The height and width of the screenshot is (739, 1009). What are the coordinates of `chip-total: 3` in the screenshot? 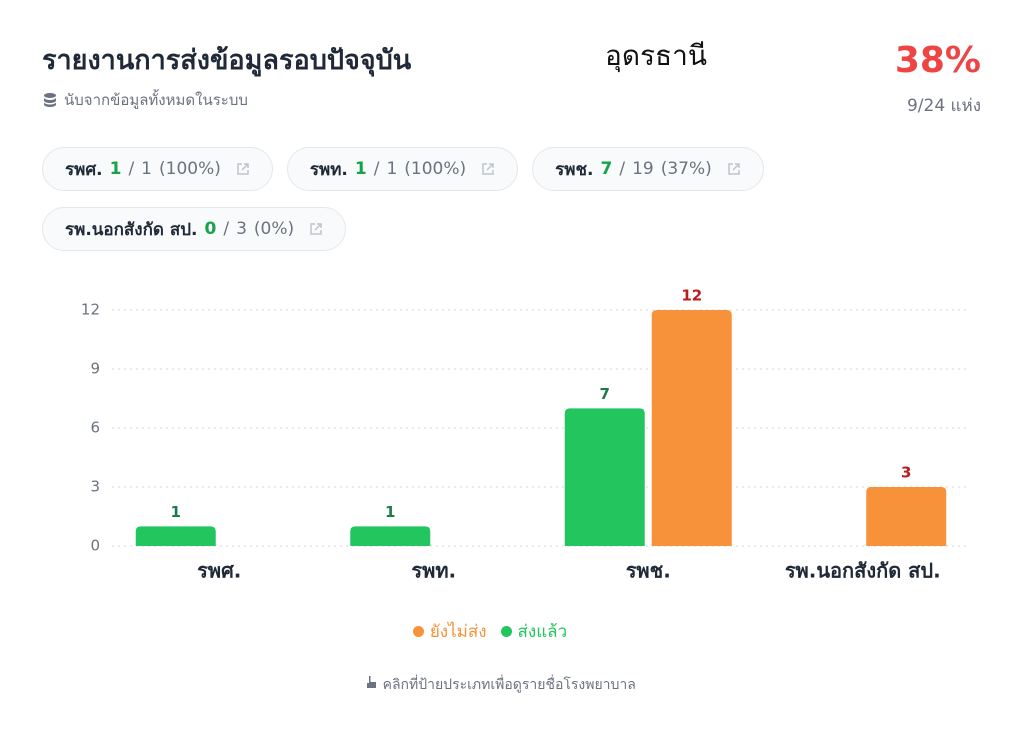 It's located at (241, 229).